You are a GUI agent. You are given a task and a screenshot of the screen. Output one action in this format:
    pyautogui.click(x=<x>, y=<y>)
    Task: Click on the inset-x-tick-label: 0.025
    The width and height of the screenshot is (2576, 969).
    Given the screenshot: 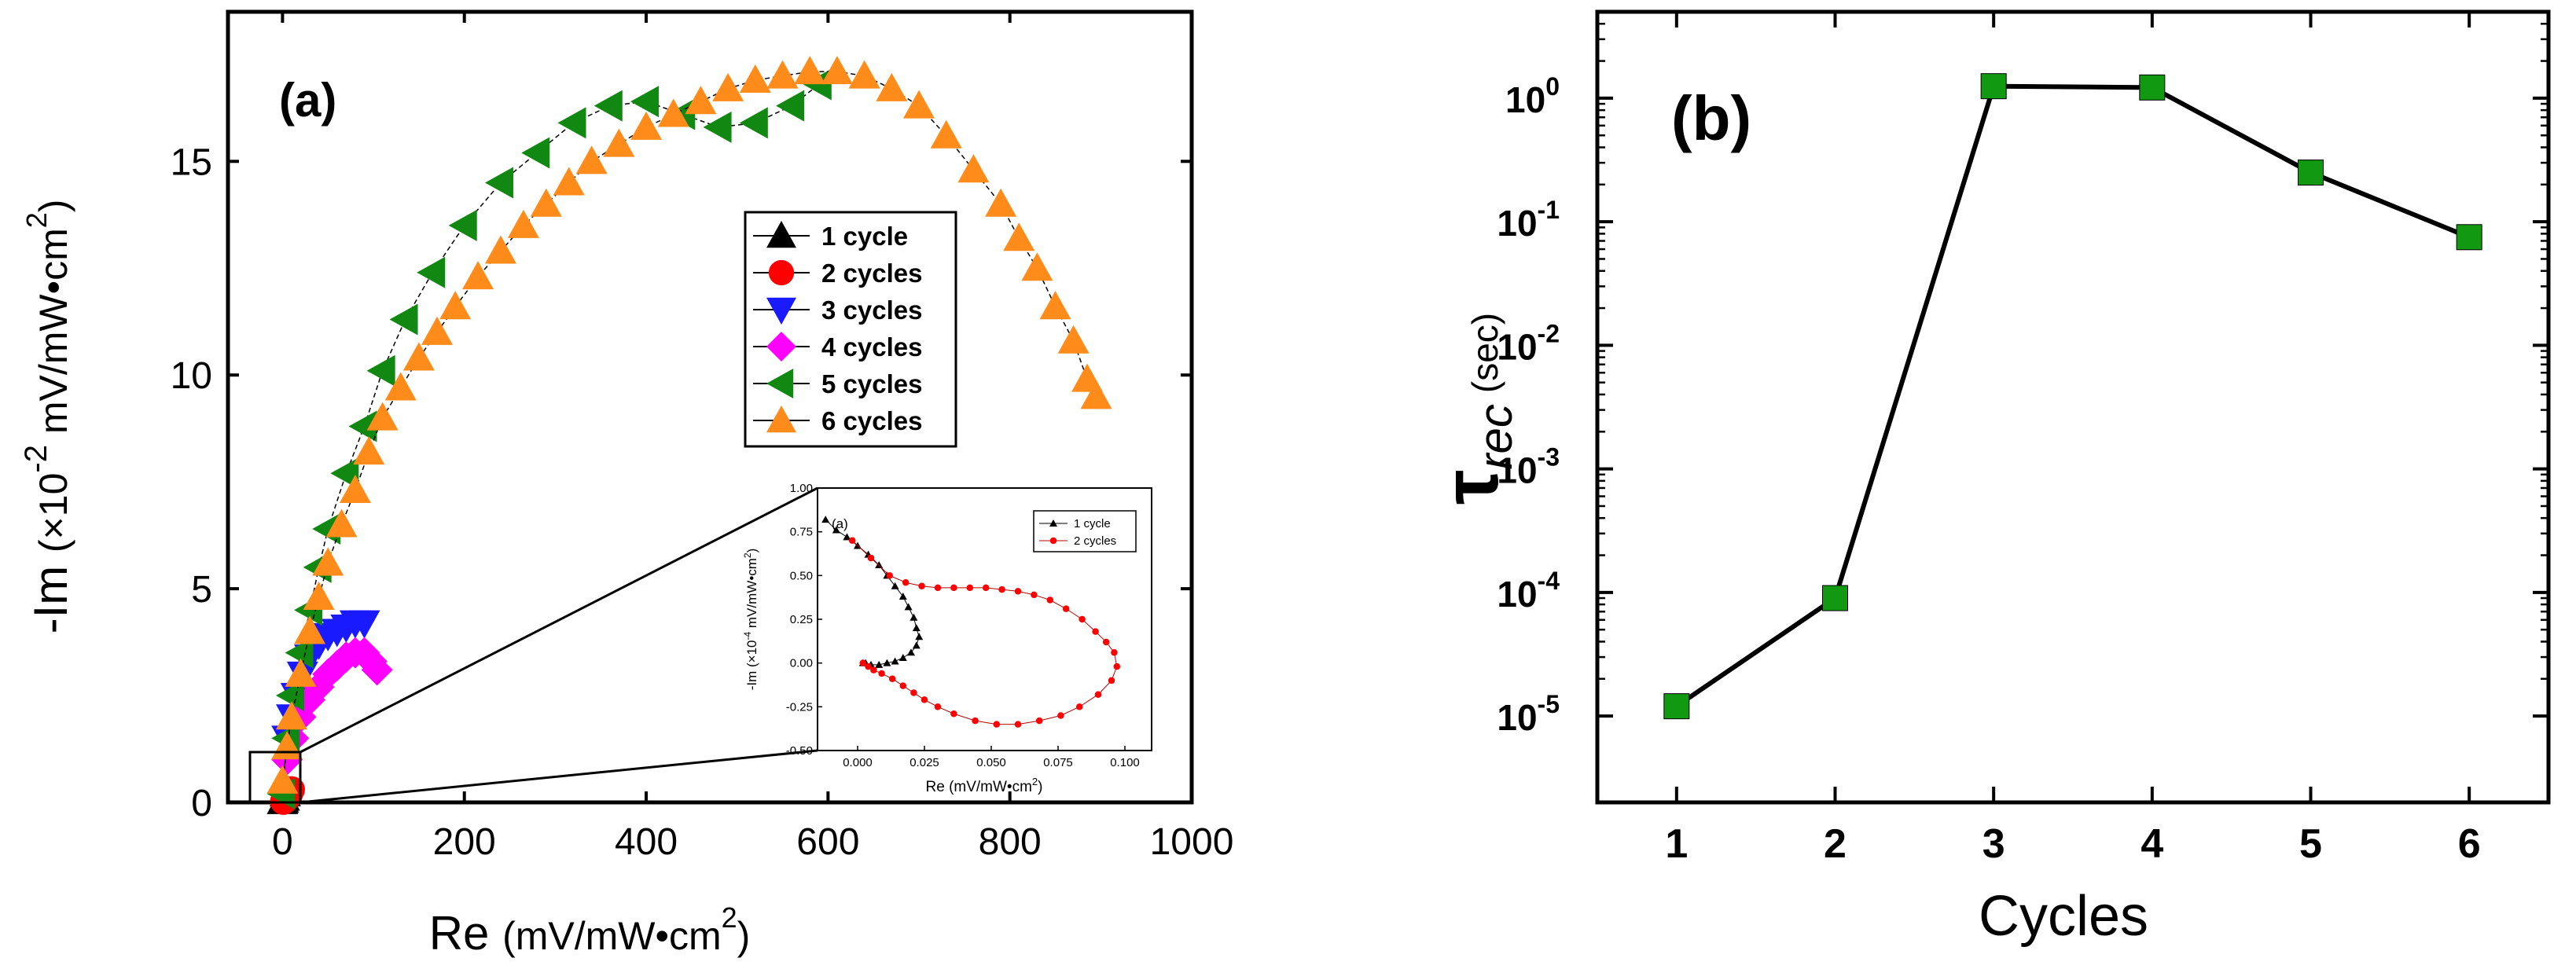 What is the action you would take?
    pyautogui.click(x=924, y=762)
    